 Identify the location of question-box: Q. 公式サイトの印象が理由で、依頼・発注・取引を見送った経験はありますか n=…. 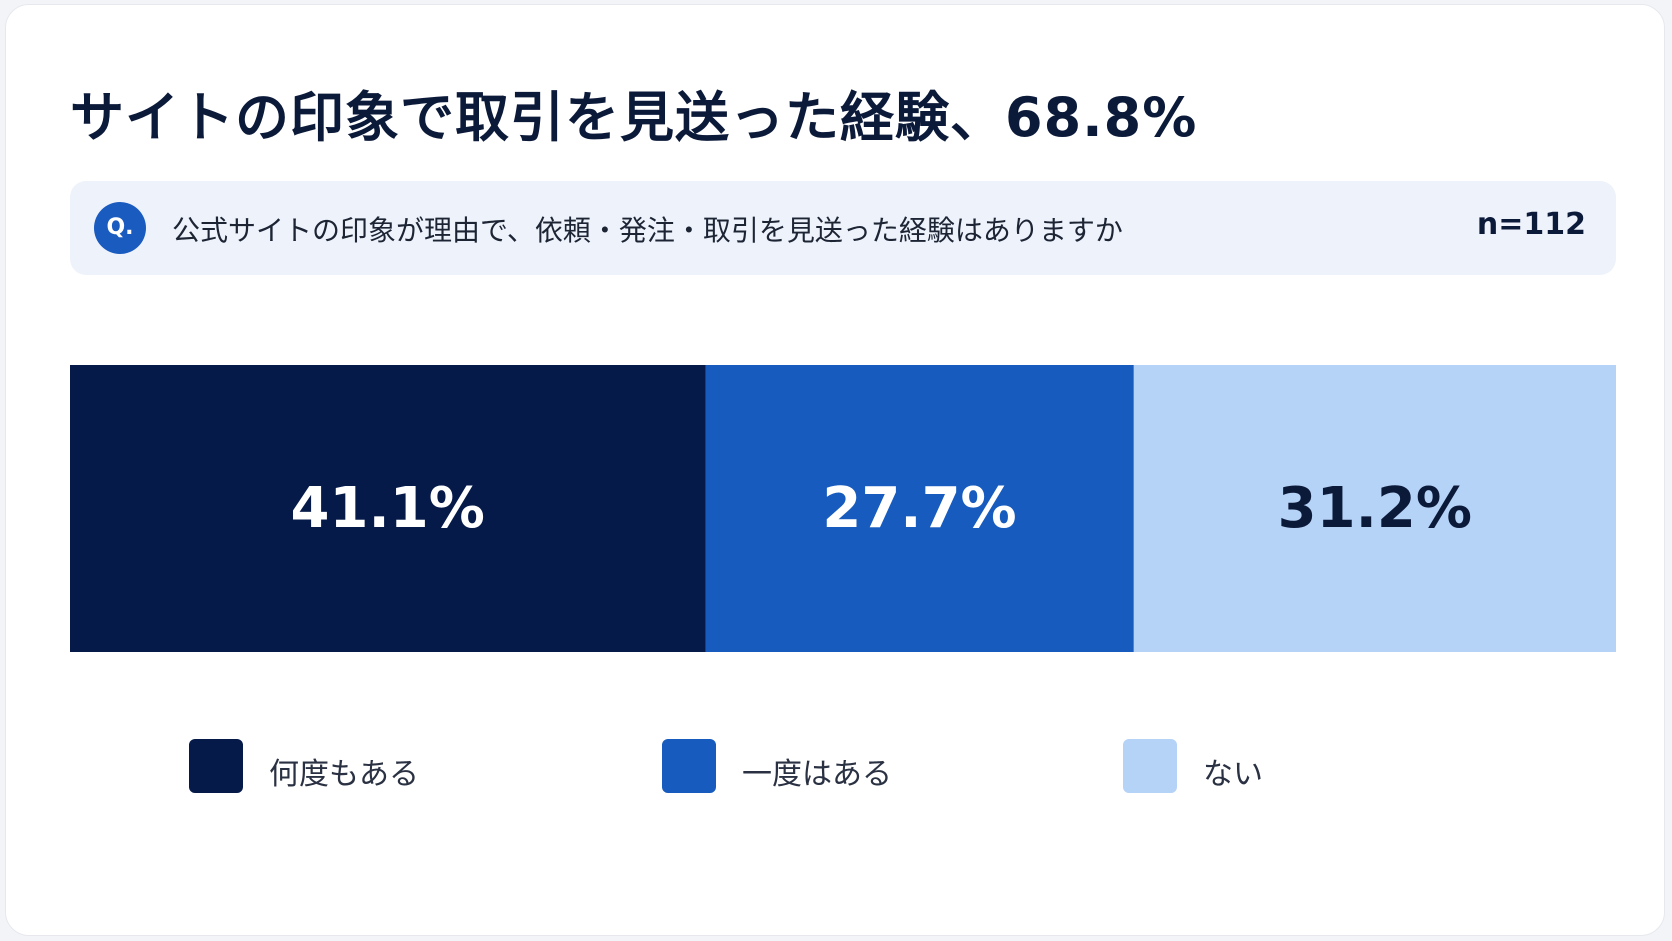
(843, 228).